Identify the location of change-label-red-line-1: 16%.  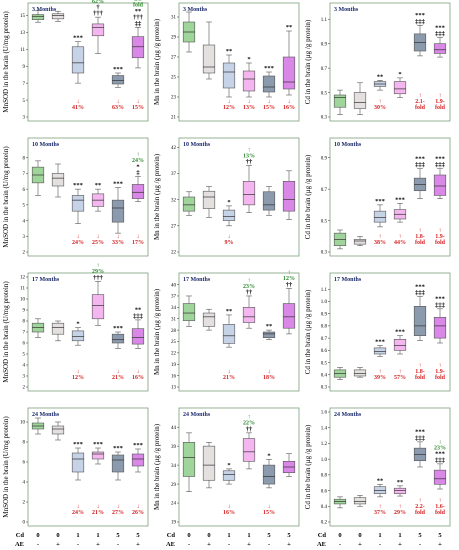
(229, 513).